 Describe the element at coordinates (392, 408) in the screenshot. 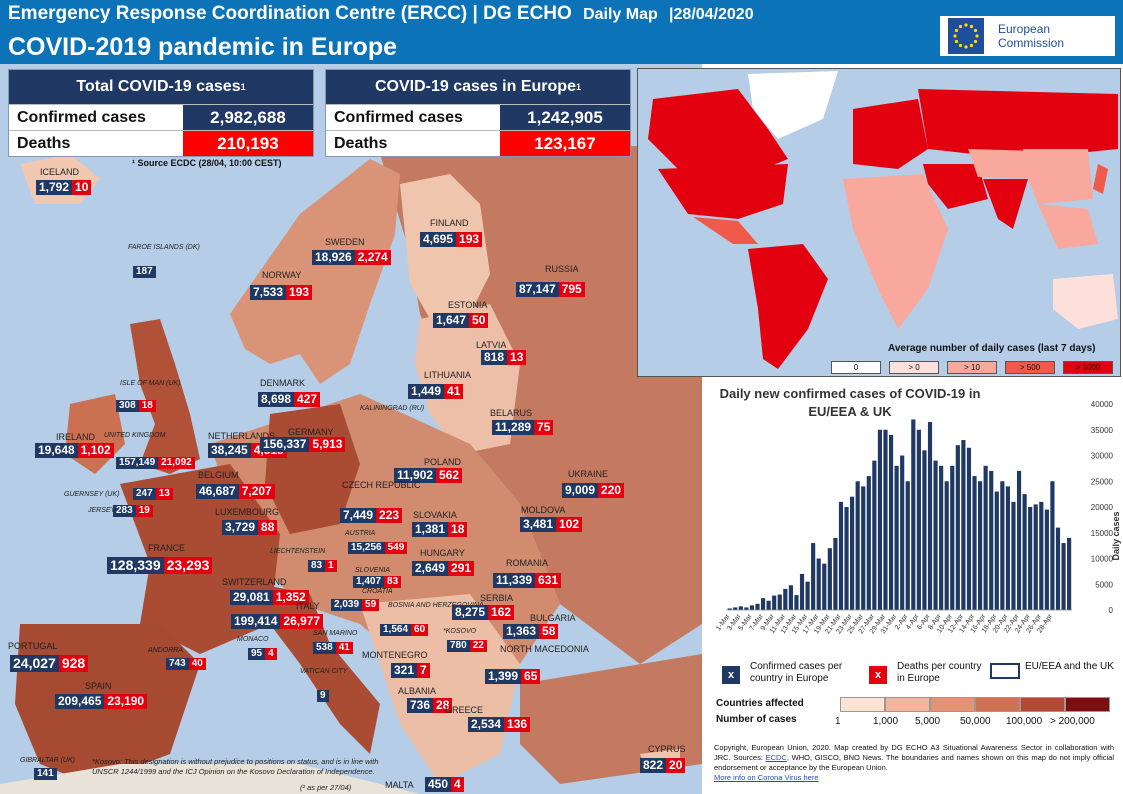

I see `country-name-kaliningrad-ru: KALININGRAD (RU)` at that location.